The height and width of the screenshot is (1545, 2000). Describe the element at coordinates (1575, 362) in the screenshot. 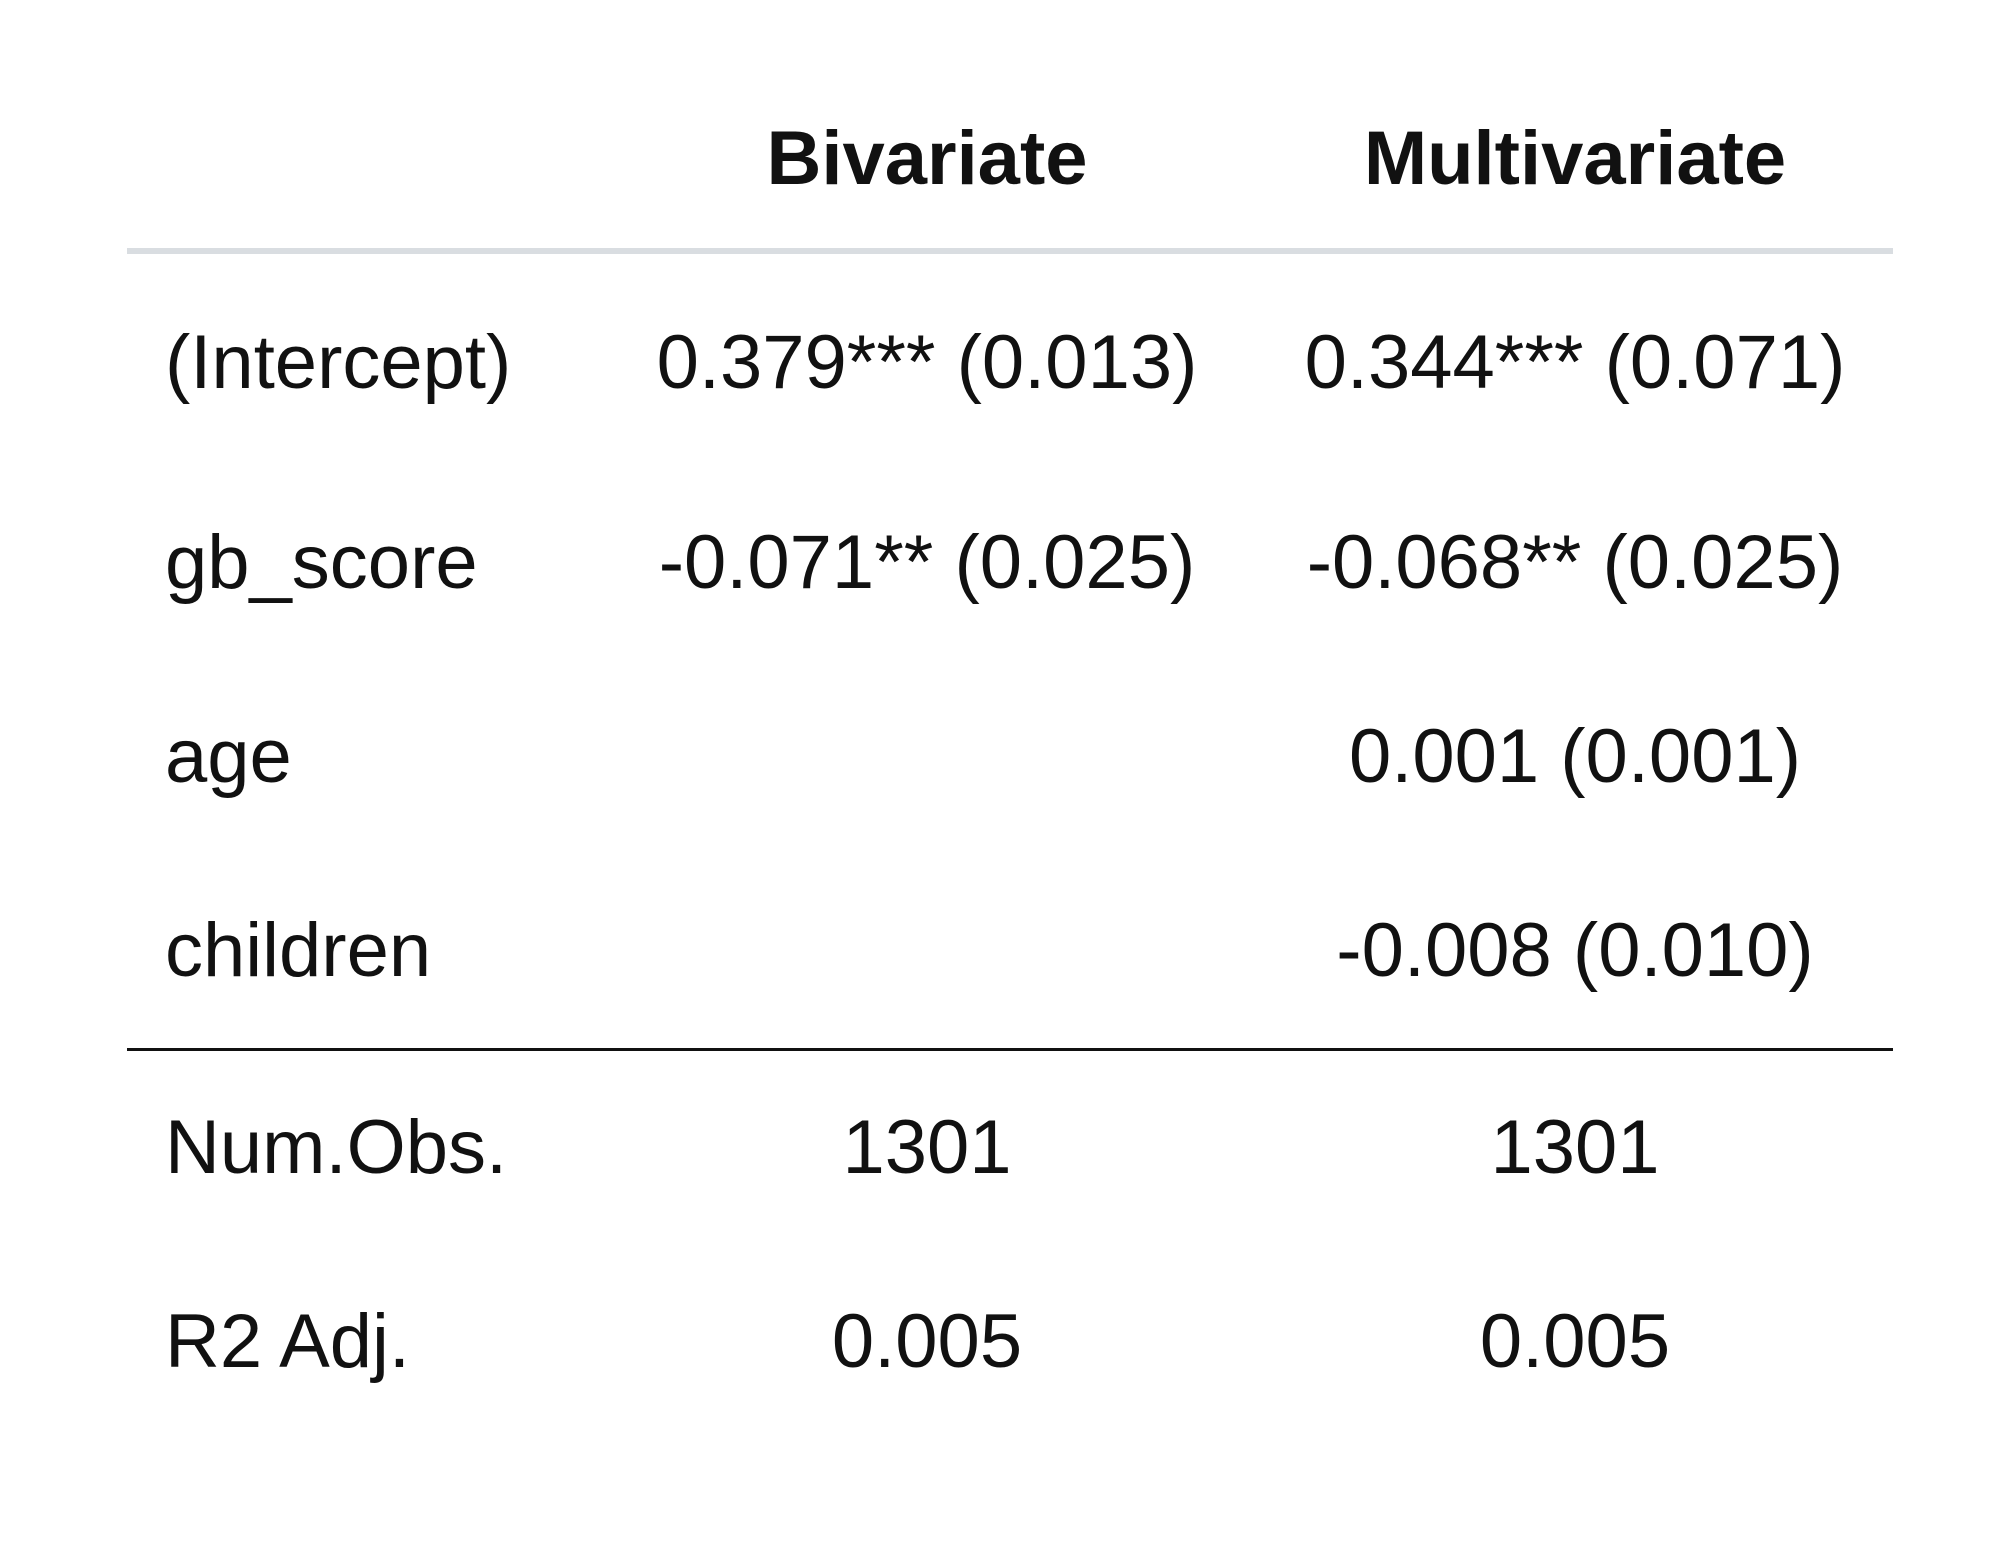

I see `cell-multivariate: 0.344*** (0.071)` at that location.